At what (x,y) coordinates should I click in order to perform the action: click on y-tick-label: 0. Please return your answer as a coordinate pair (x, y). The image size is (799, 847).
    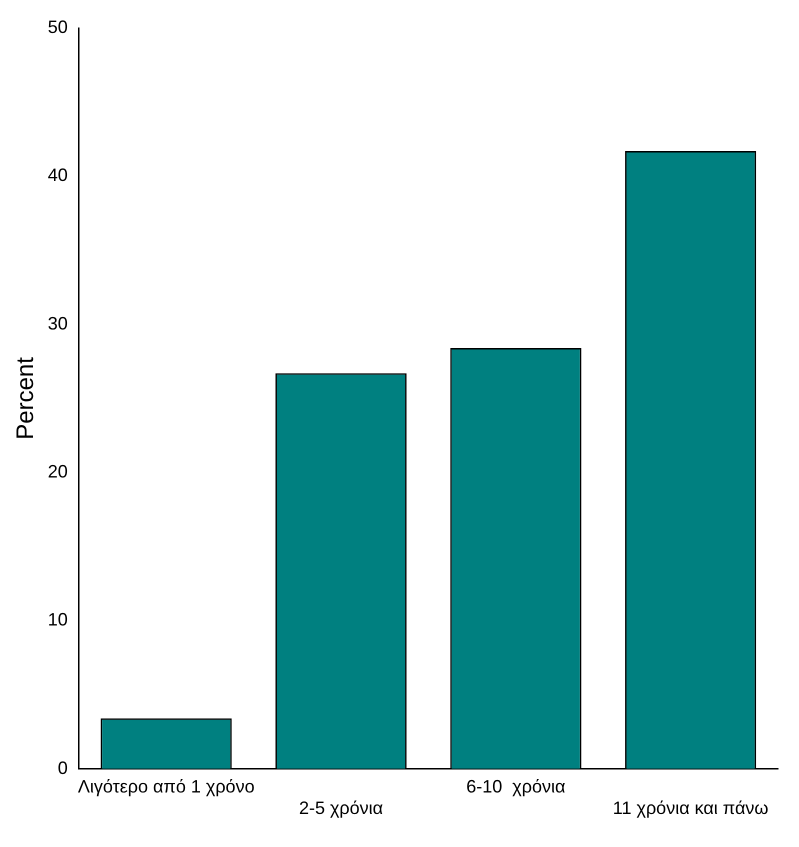
    Looking at the image, I should click on (63, 768).